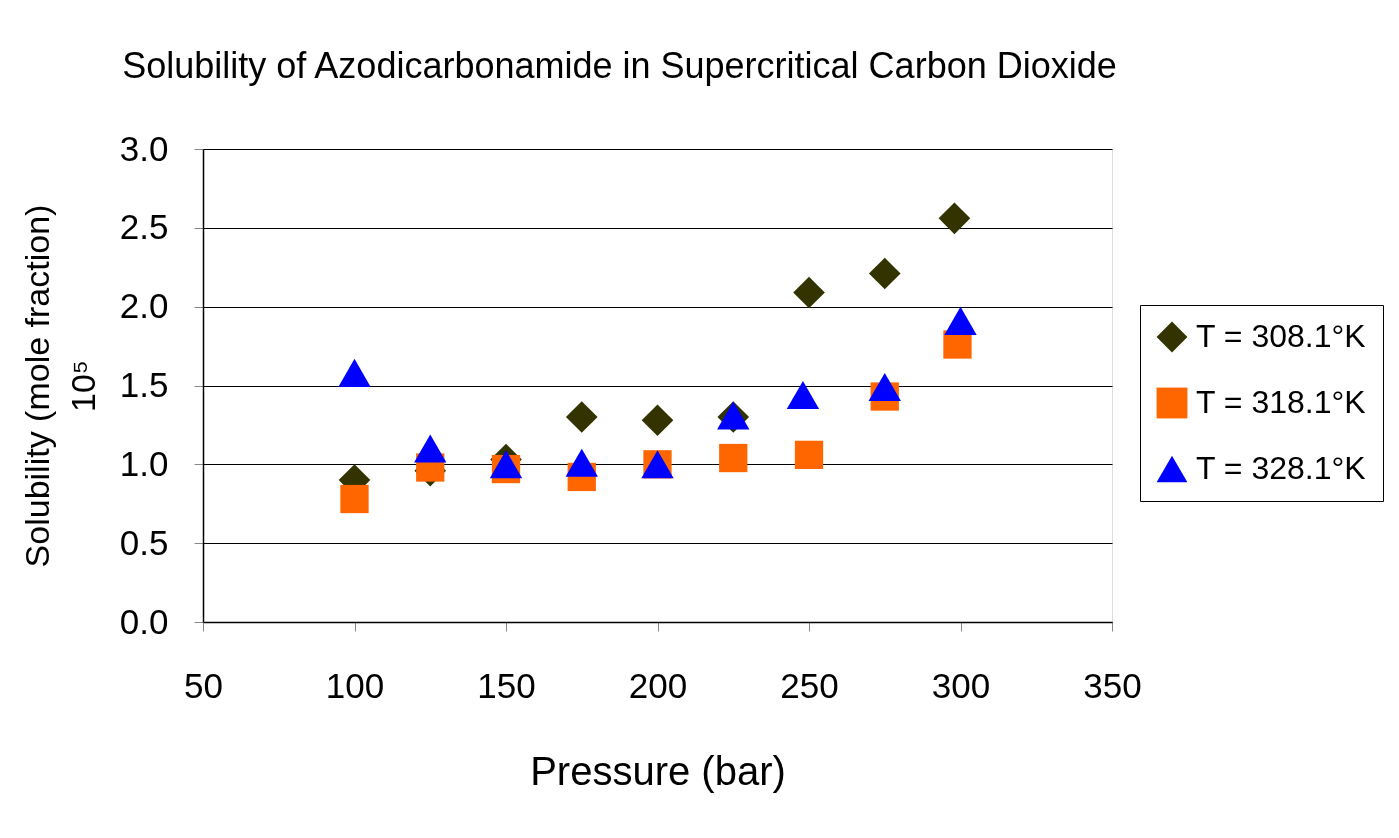 Image resolution: width=1399 pixels, height=838 pixels. I want to click on y-tick-label: 2.5, so click(144, 227).